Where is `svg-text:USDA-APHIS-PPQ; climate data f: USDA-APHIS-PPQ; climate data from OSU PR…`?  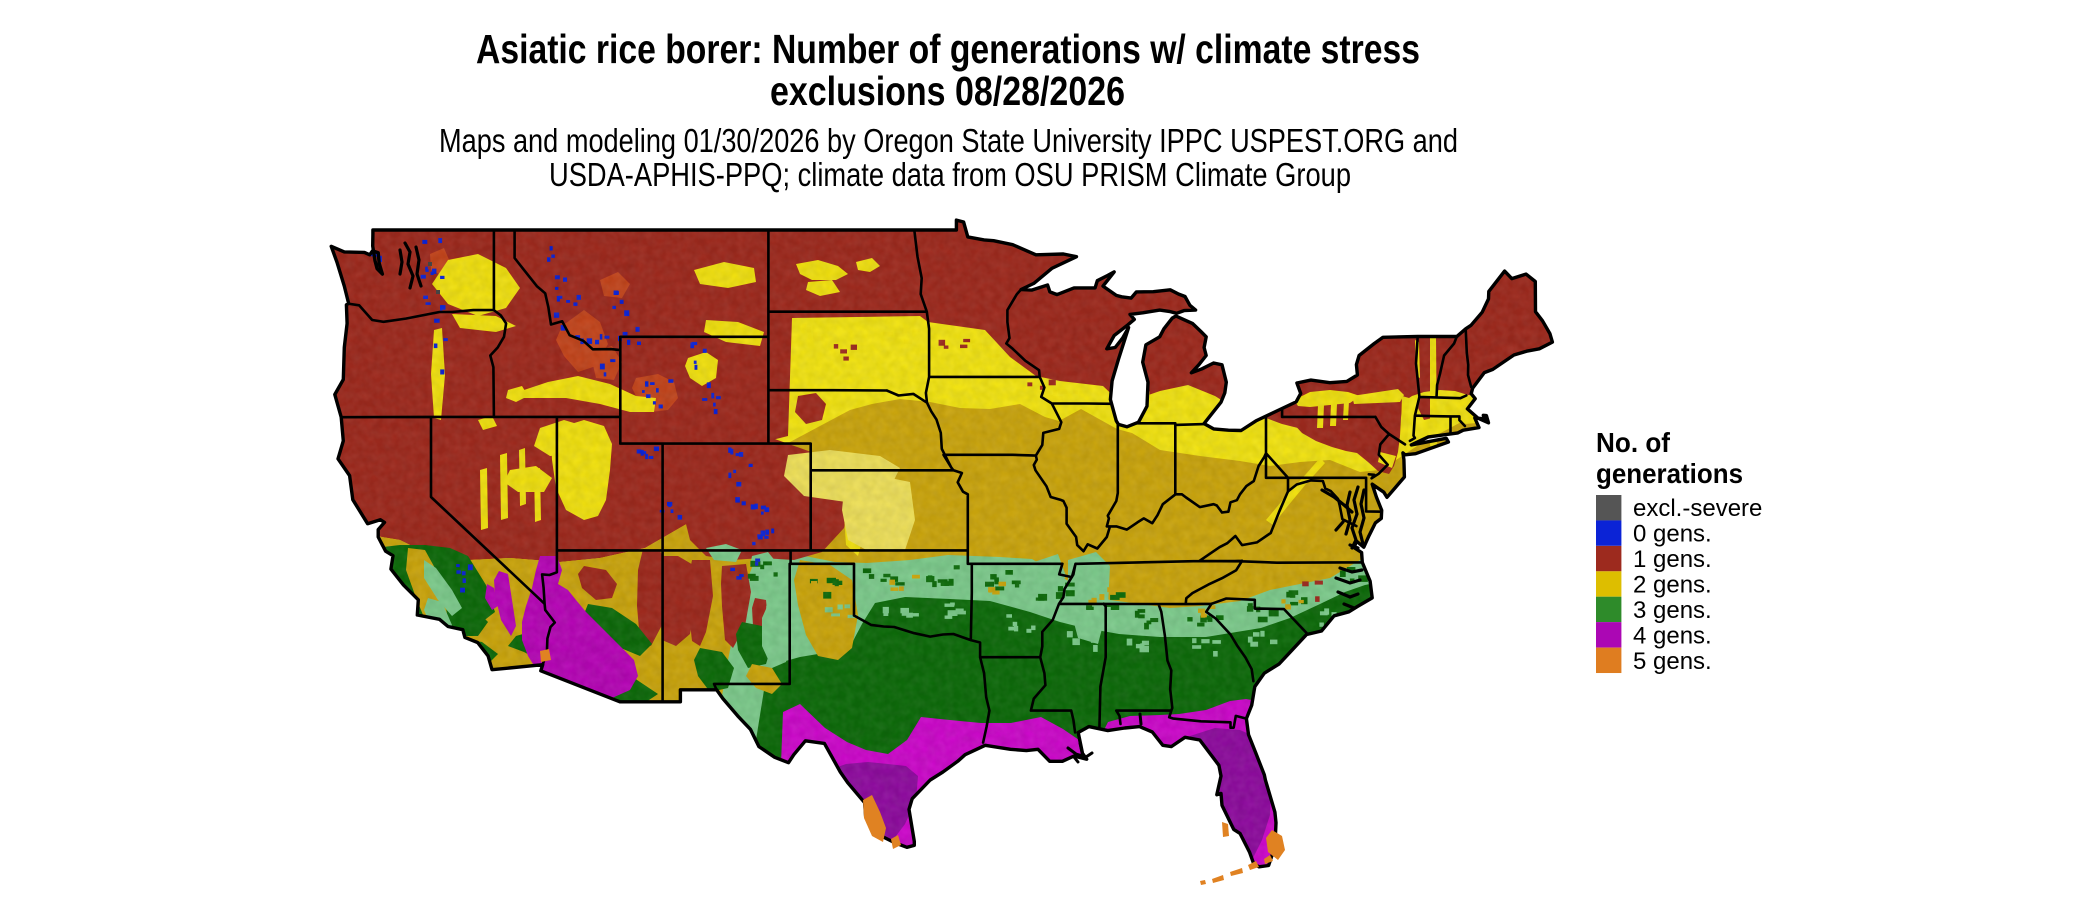
svg-text:USDA-APHIS-PPQ; climate data f: USDA-APHIS-PPQ; climate data from OSU PR… is located at coordinates (950, 174).